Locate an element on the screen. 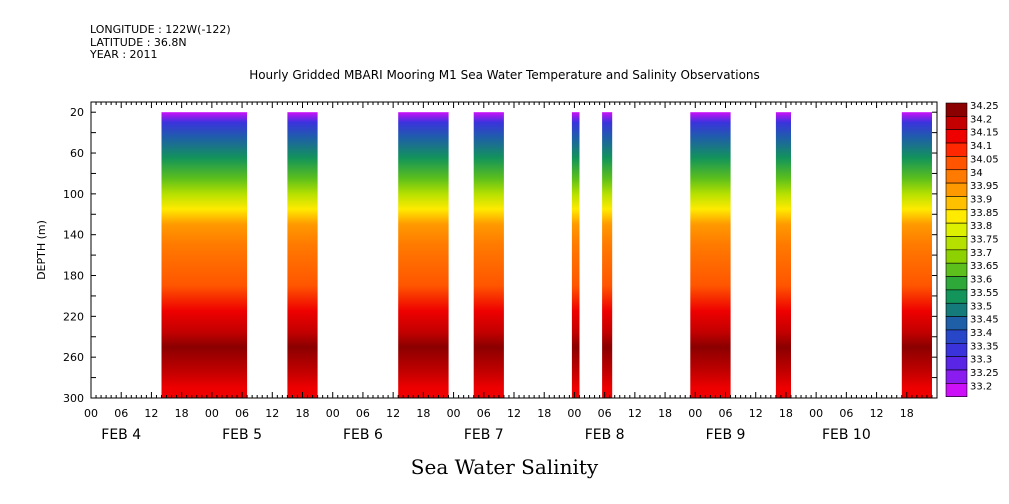  colorbar-label: 33.4 is located at coordinates (981, 333).